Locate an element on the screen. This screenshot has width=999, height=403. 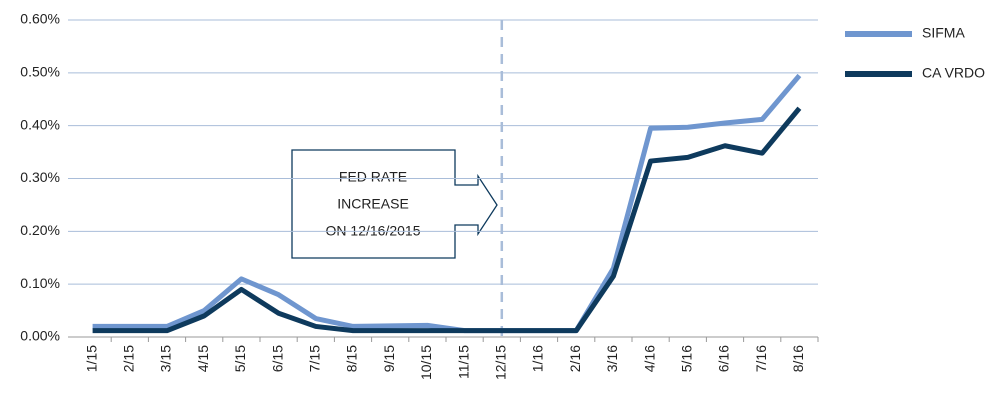
y-tick-label: 0.00% is located at coordinates (40, 336).